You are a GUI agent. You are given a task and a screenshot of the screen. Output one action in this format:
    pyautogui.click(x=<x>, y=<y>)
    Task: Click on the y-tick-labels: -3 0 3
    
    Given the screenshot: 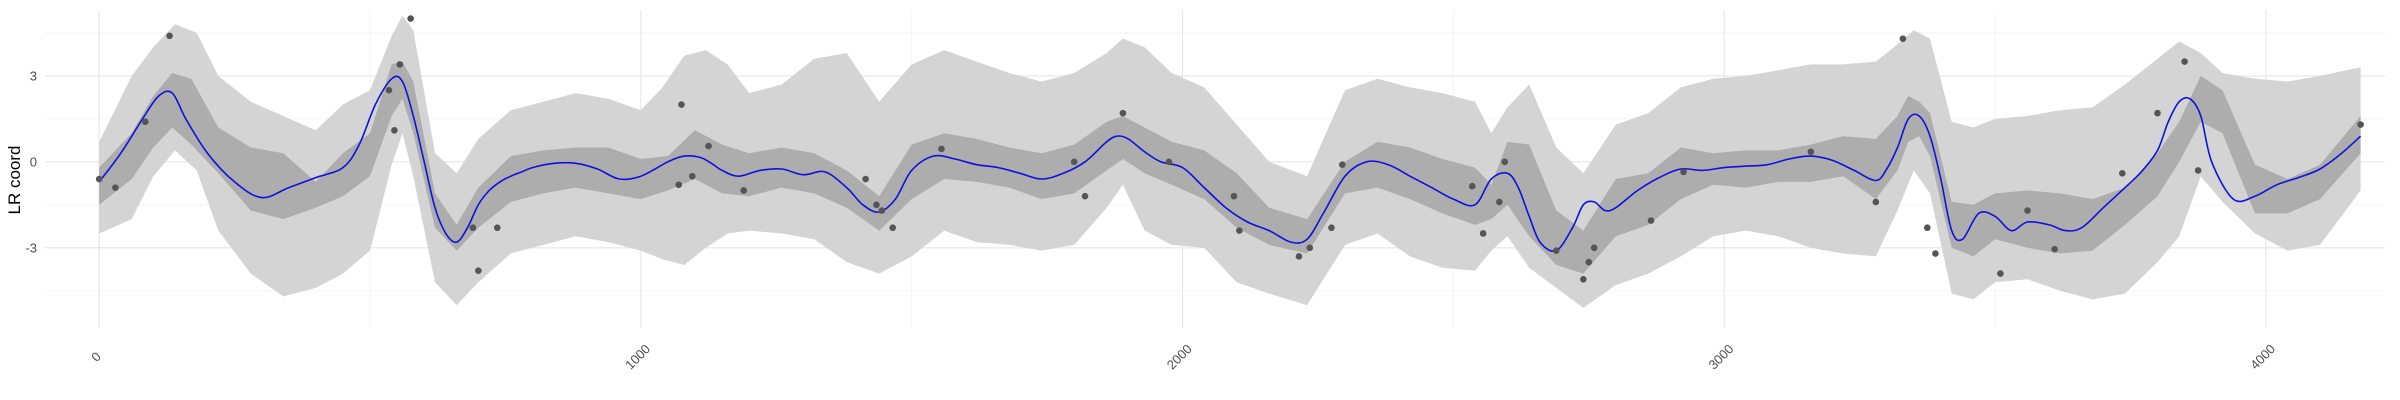 What is the action you would take?
    pyautogui.click(x=31, y=161)
    